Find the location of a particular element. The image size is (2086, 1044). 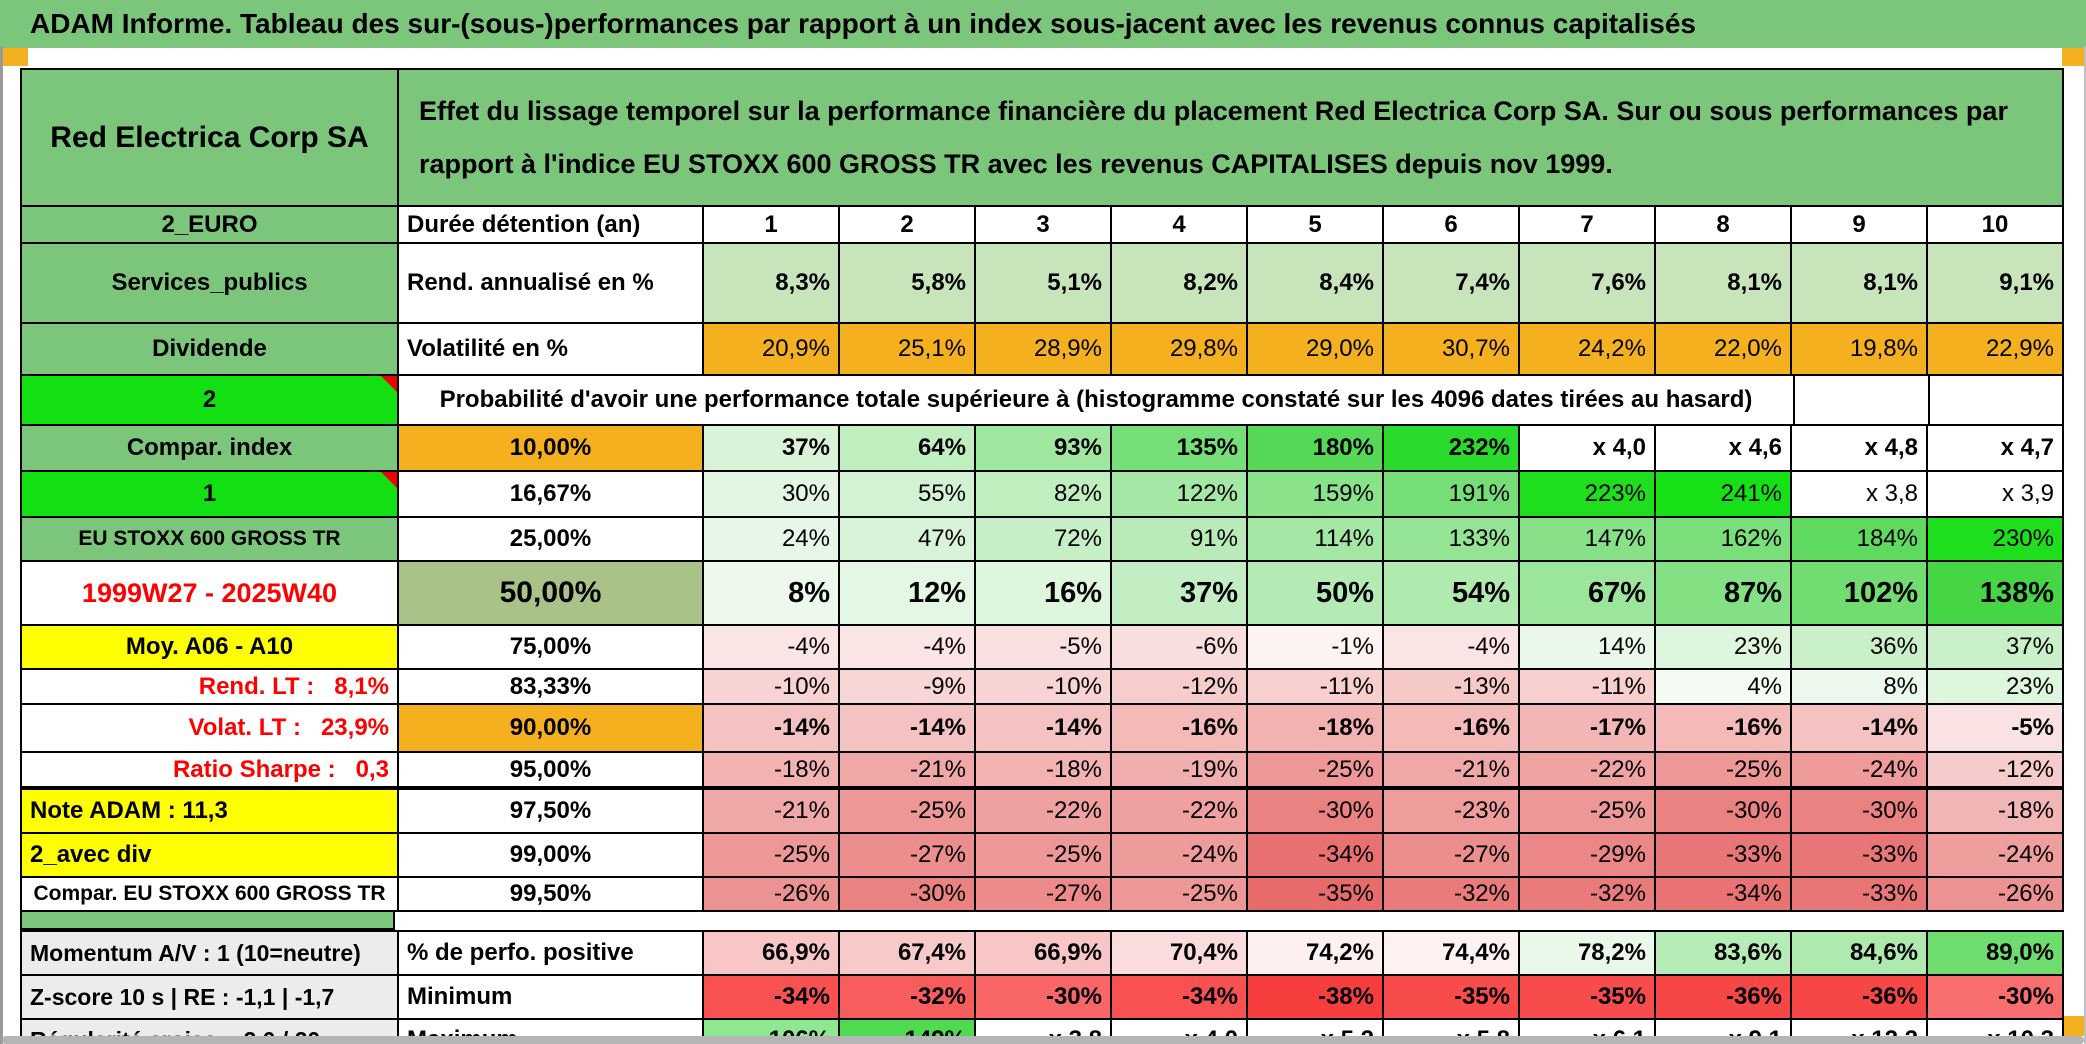

value-cell: 133% is located at coordinates (1450, 539).